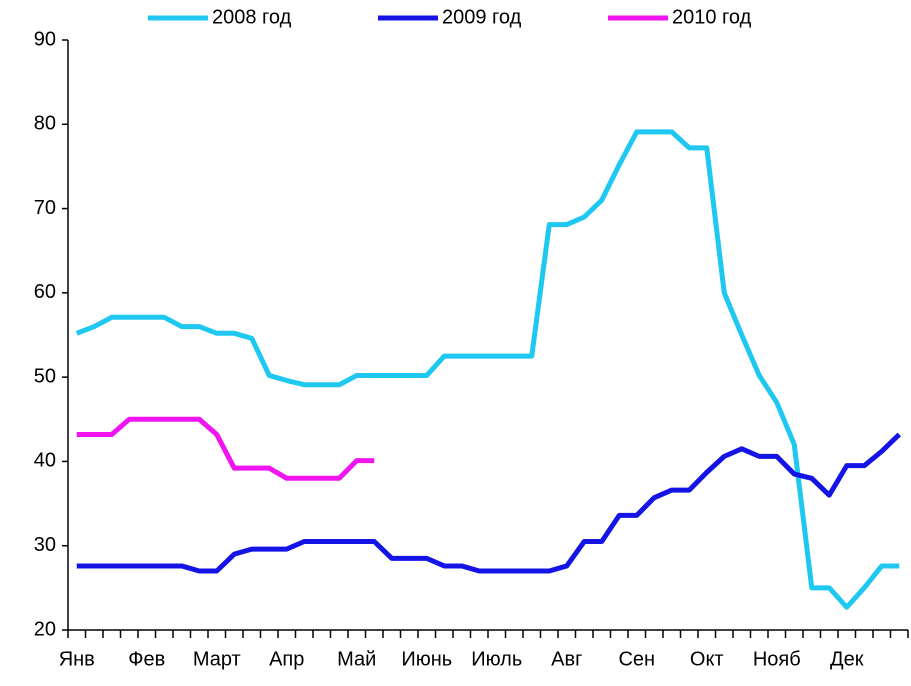 The width and height of the screenshot is (911, 686). I want to click on legend-label: 2009 год, so click(482, 17).